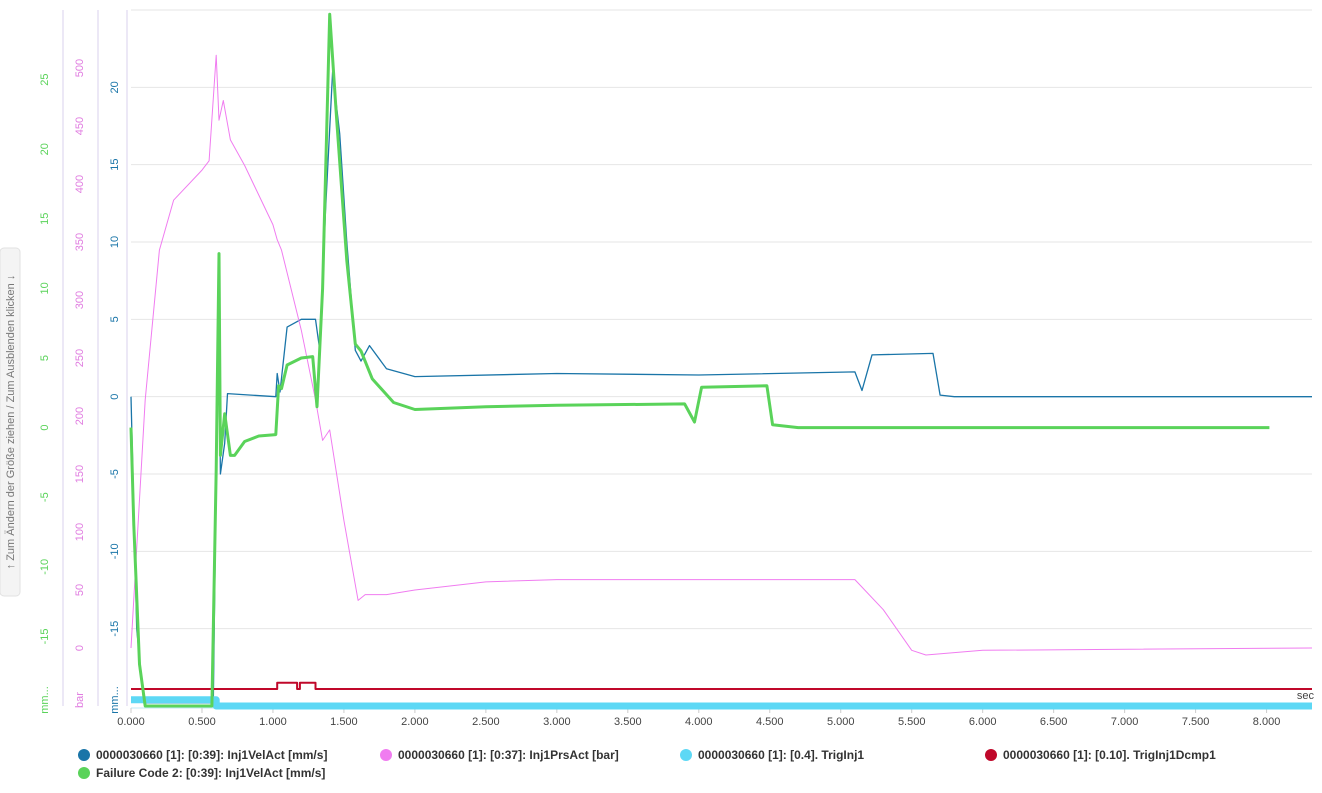 This screenshot has height=793, width=1322. Describe the element at coordinates (699, 722) in the screenshot. I see `x-tick-label: 4.000` at that location.